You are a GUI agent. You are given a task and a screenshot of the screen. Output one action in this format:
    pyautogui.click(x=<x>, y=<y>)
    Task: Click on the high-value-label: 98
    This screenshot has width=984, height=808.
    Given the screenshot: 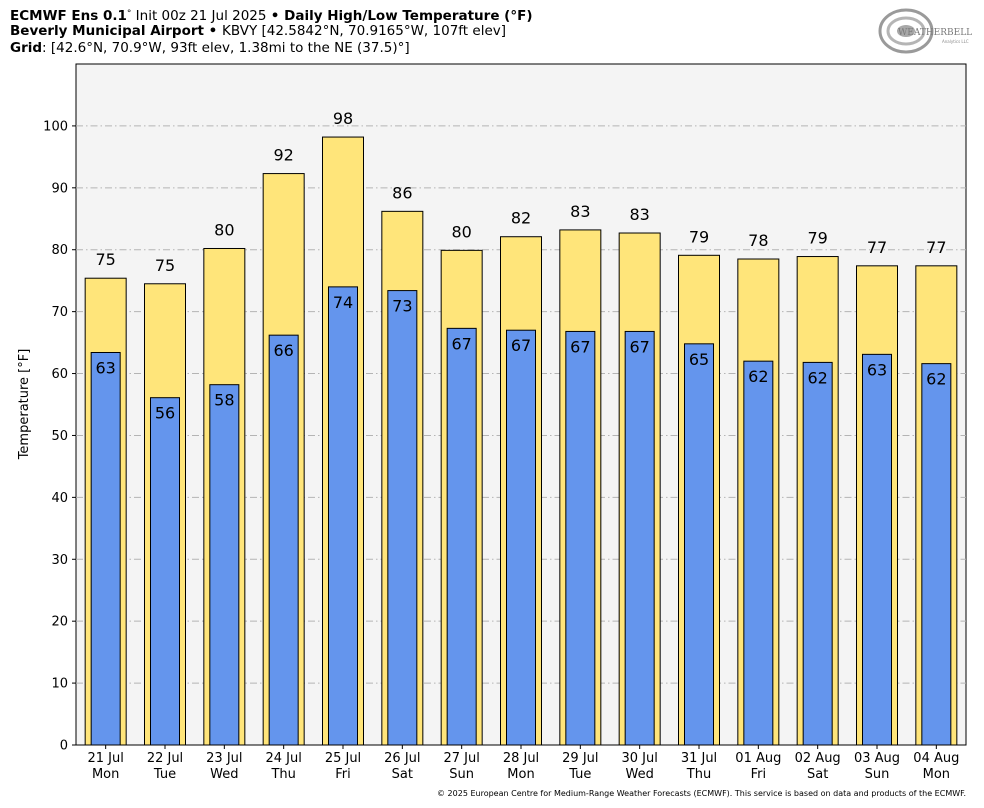 What is the action you would take?
    pyautogui.click(x=343, y=118)
    